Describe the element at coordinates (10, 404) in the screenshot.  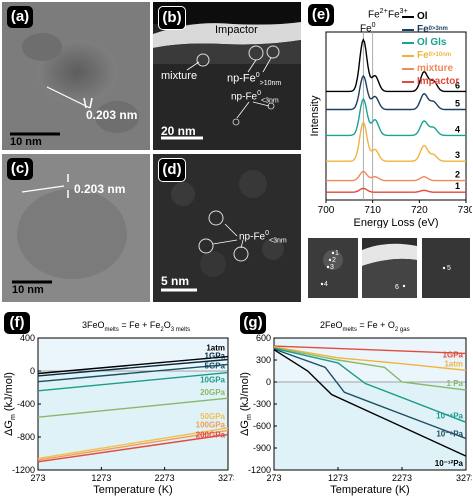
I see `f-y-axis-label: ΔGm (kJ/mol)` at that location.